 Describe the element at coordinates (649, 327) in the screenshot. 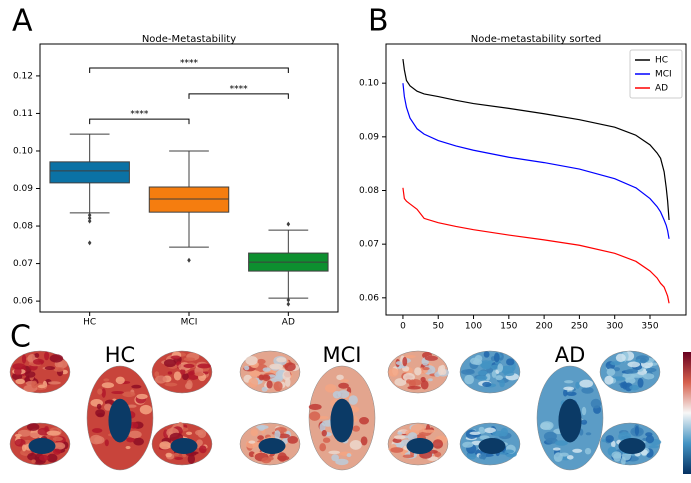

I see `x-tick-label: 350` at that location.